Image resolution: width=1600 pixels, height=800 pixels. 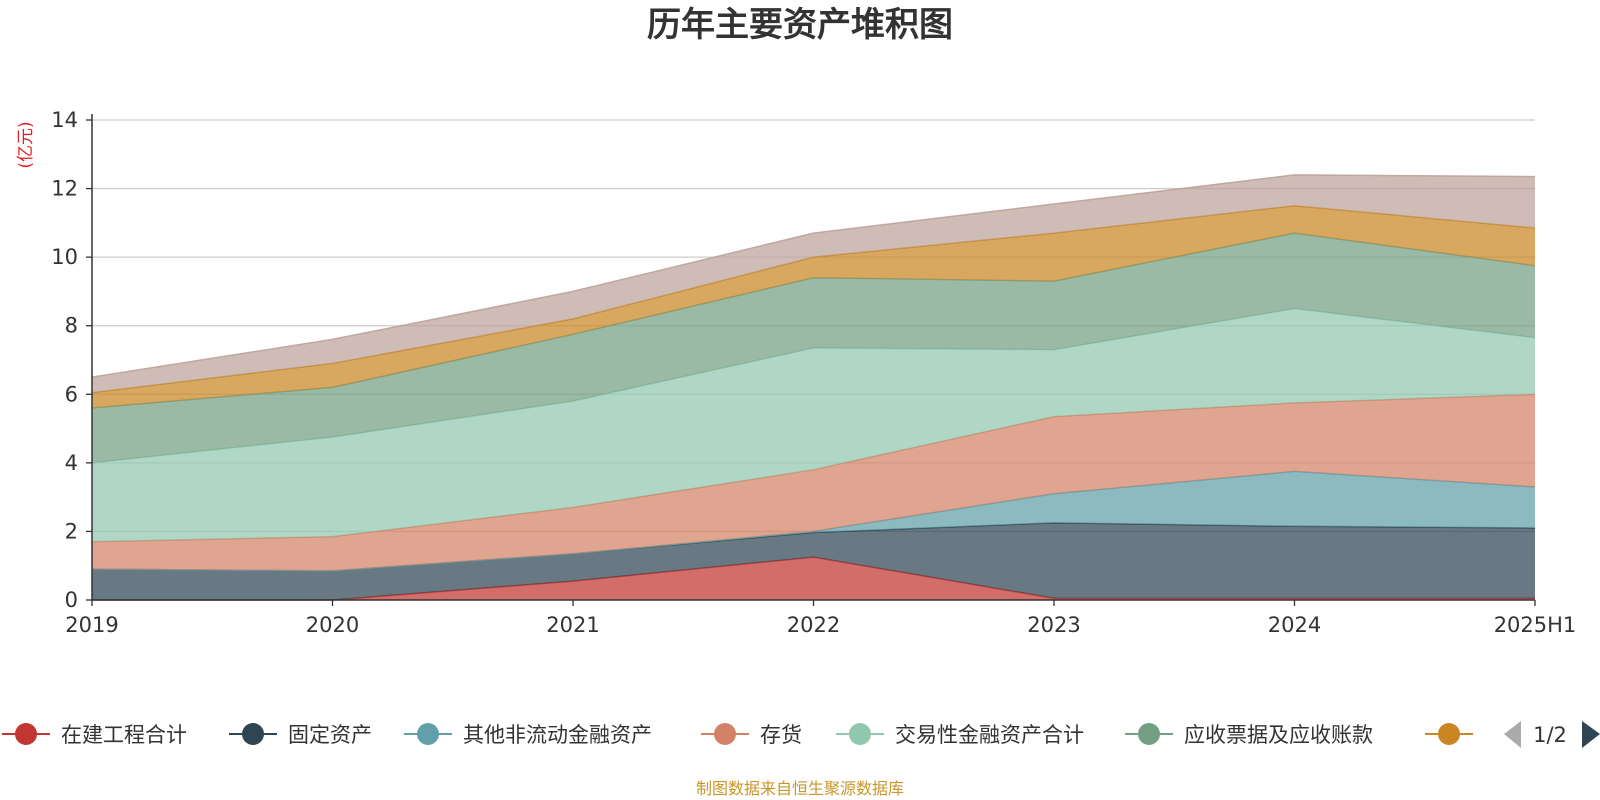 I want to click on y-tick-label: 10, so click(x=64, y=257).